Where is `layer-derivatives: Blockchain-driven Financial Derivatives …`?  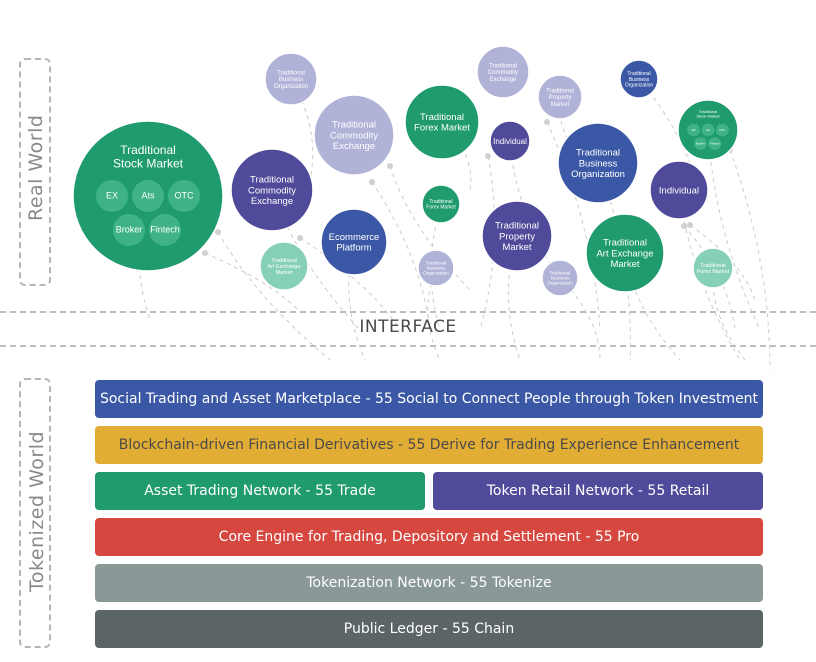 layer-derivatives: Blockchain-driven Financial Derivatives … is located at coordinates (429, 445).